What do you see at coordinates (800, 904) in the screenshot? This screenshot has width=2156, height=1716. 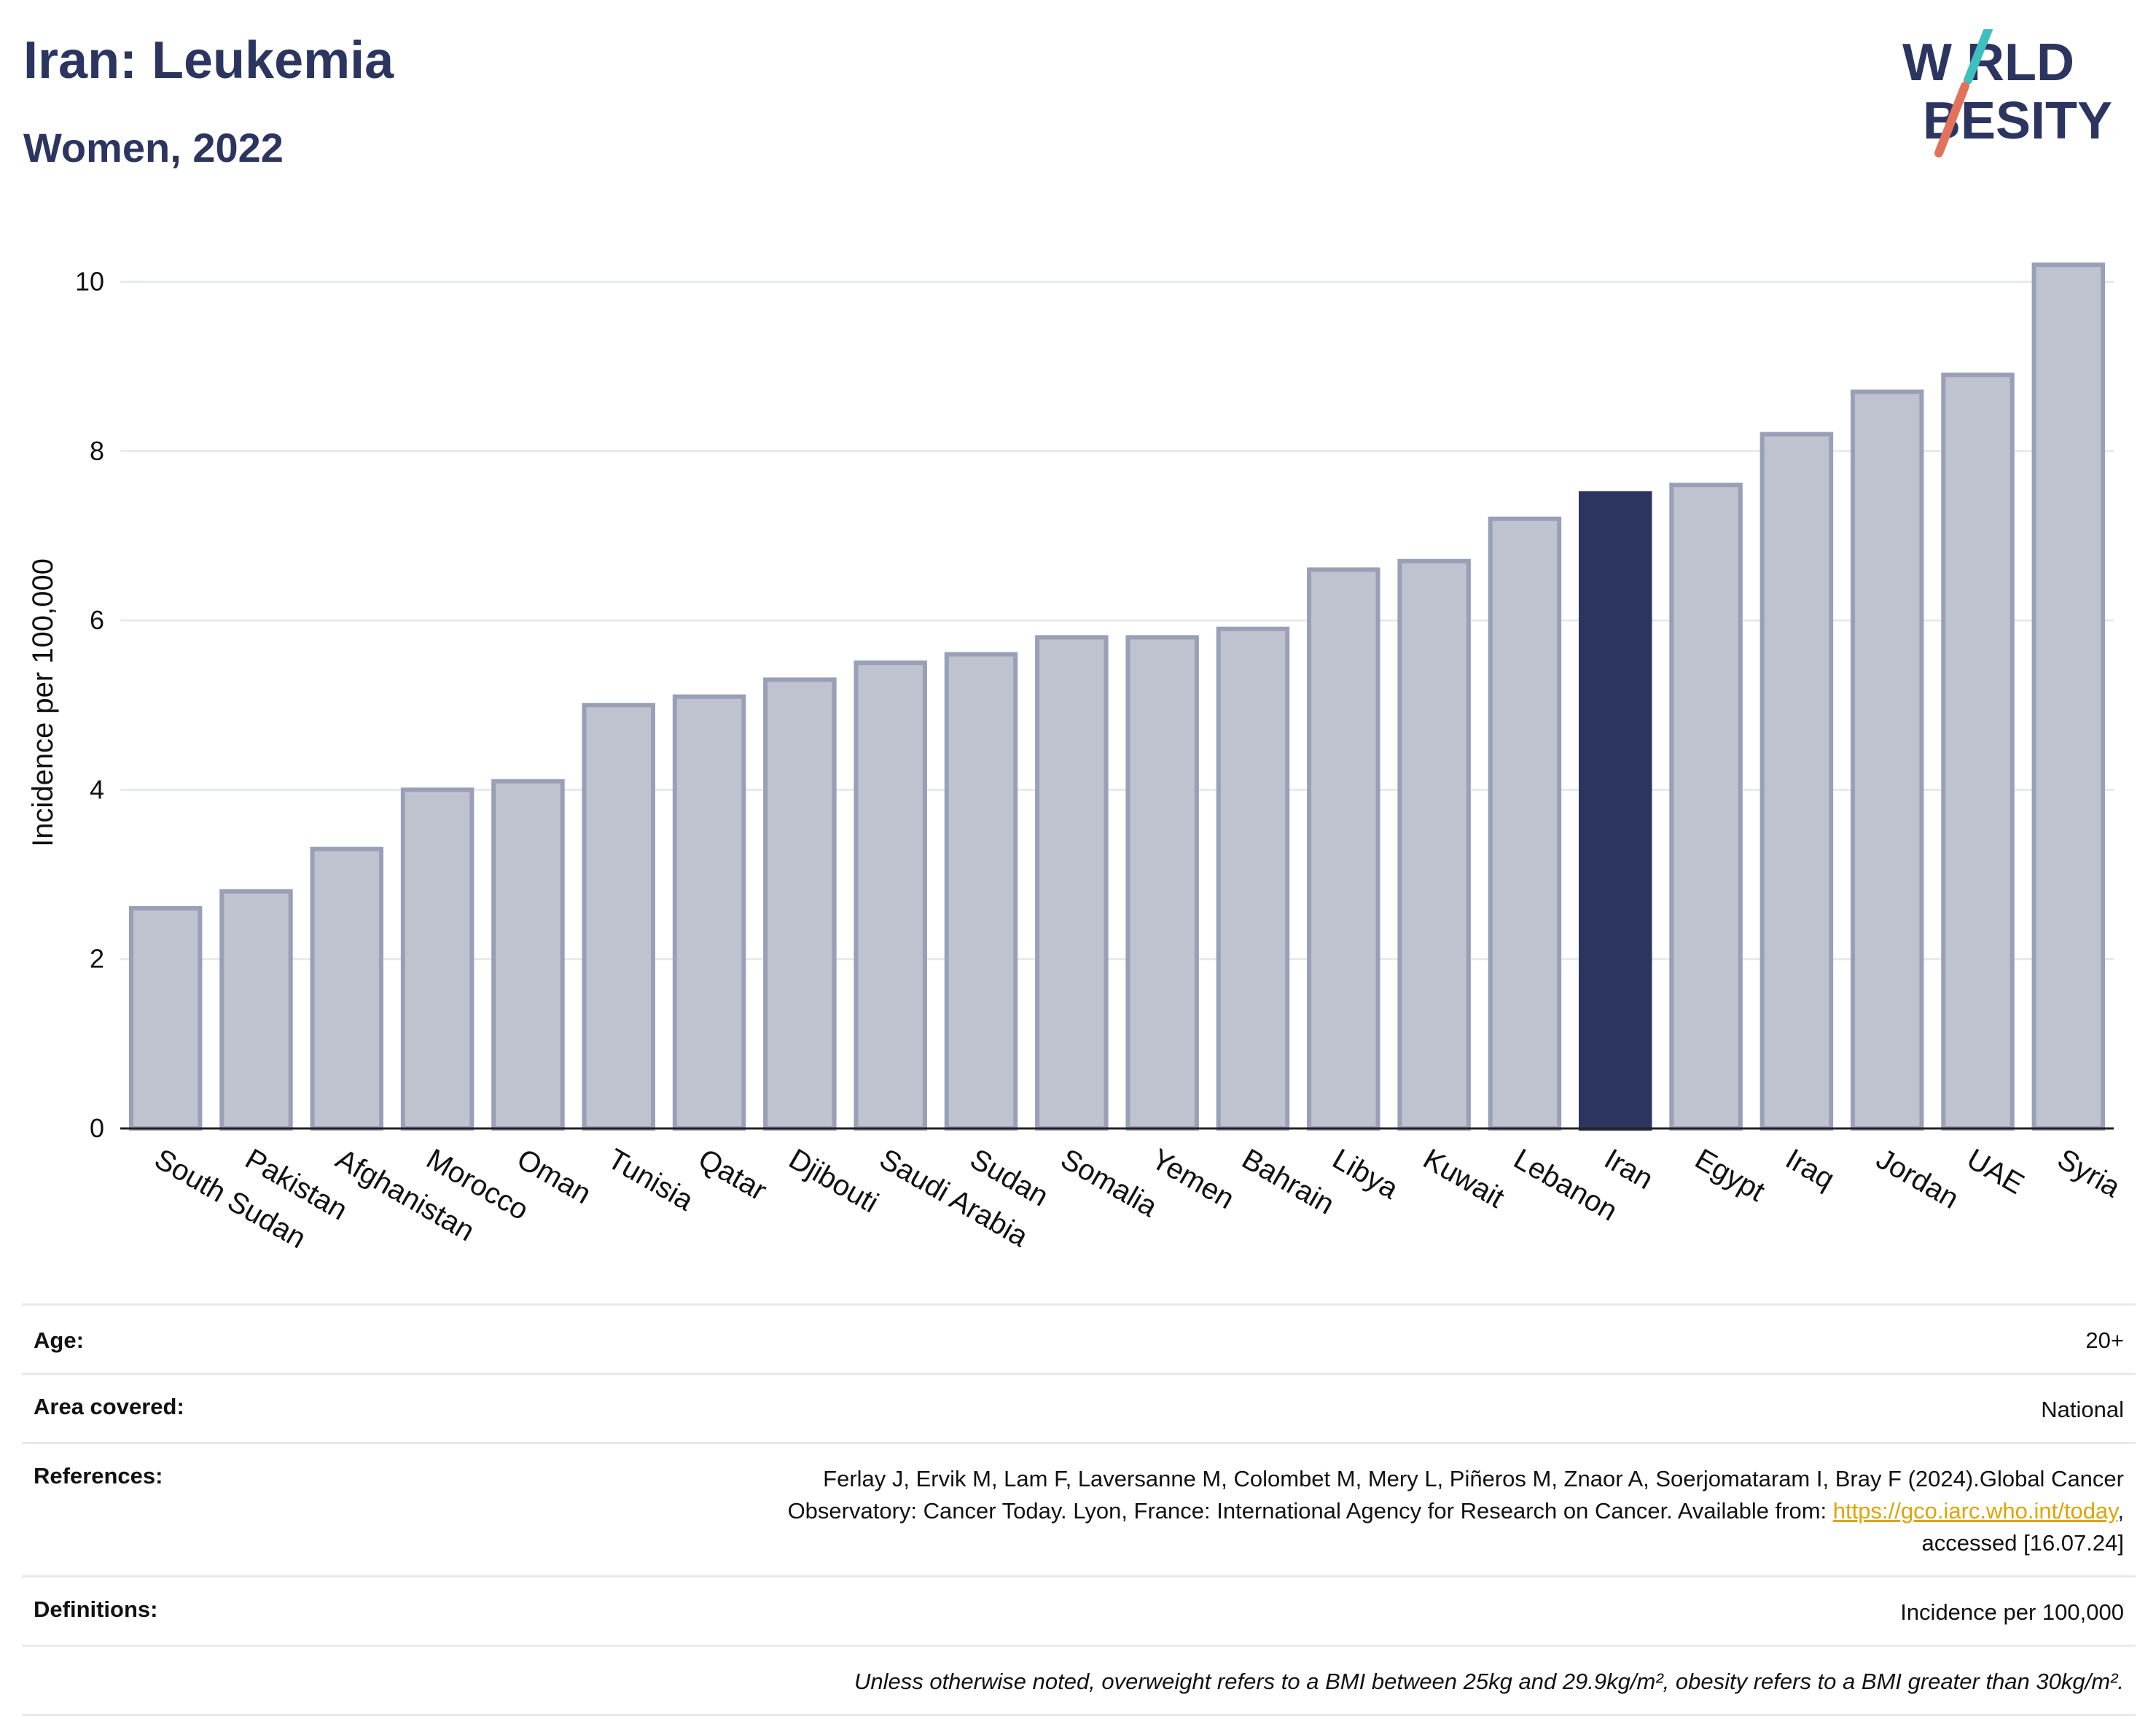 I see `bar-djibouti` at bounding box center [800, 904].